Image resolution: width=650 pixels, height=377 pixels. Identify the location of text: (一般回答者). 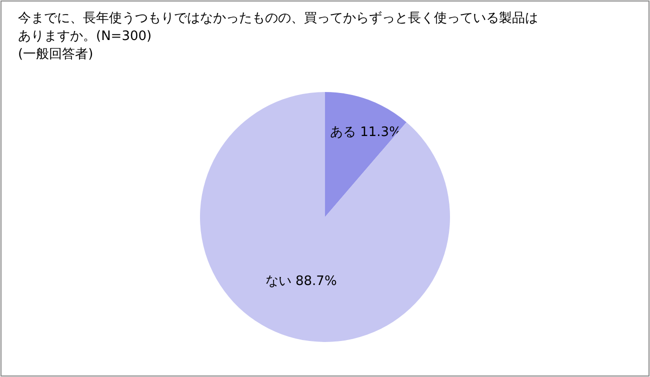
(56, 54).